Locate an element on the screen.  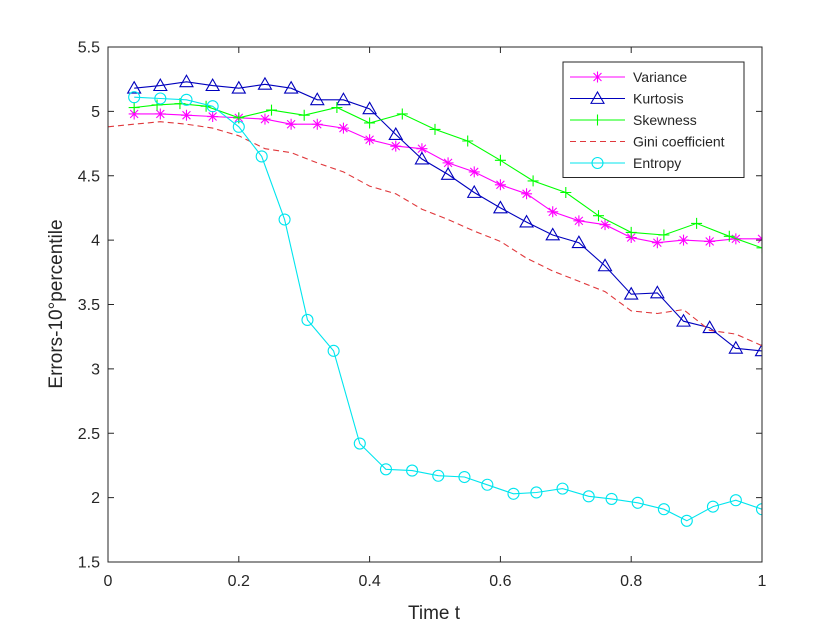
legend-entry: Kurtosis is located at coordinates (627, 99).